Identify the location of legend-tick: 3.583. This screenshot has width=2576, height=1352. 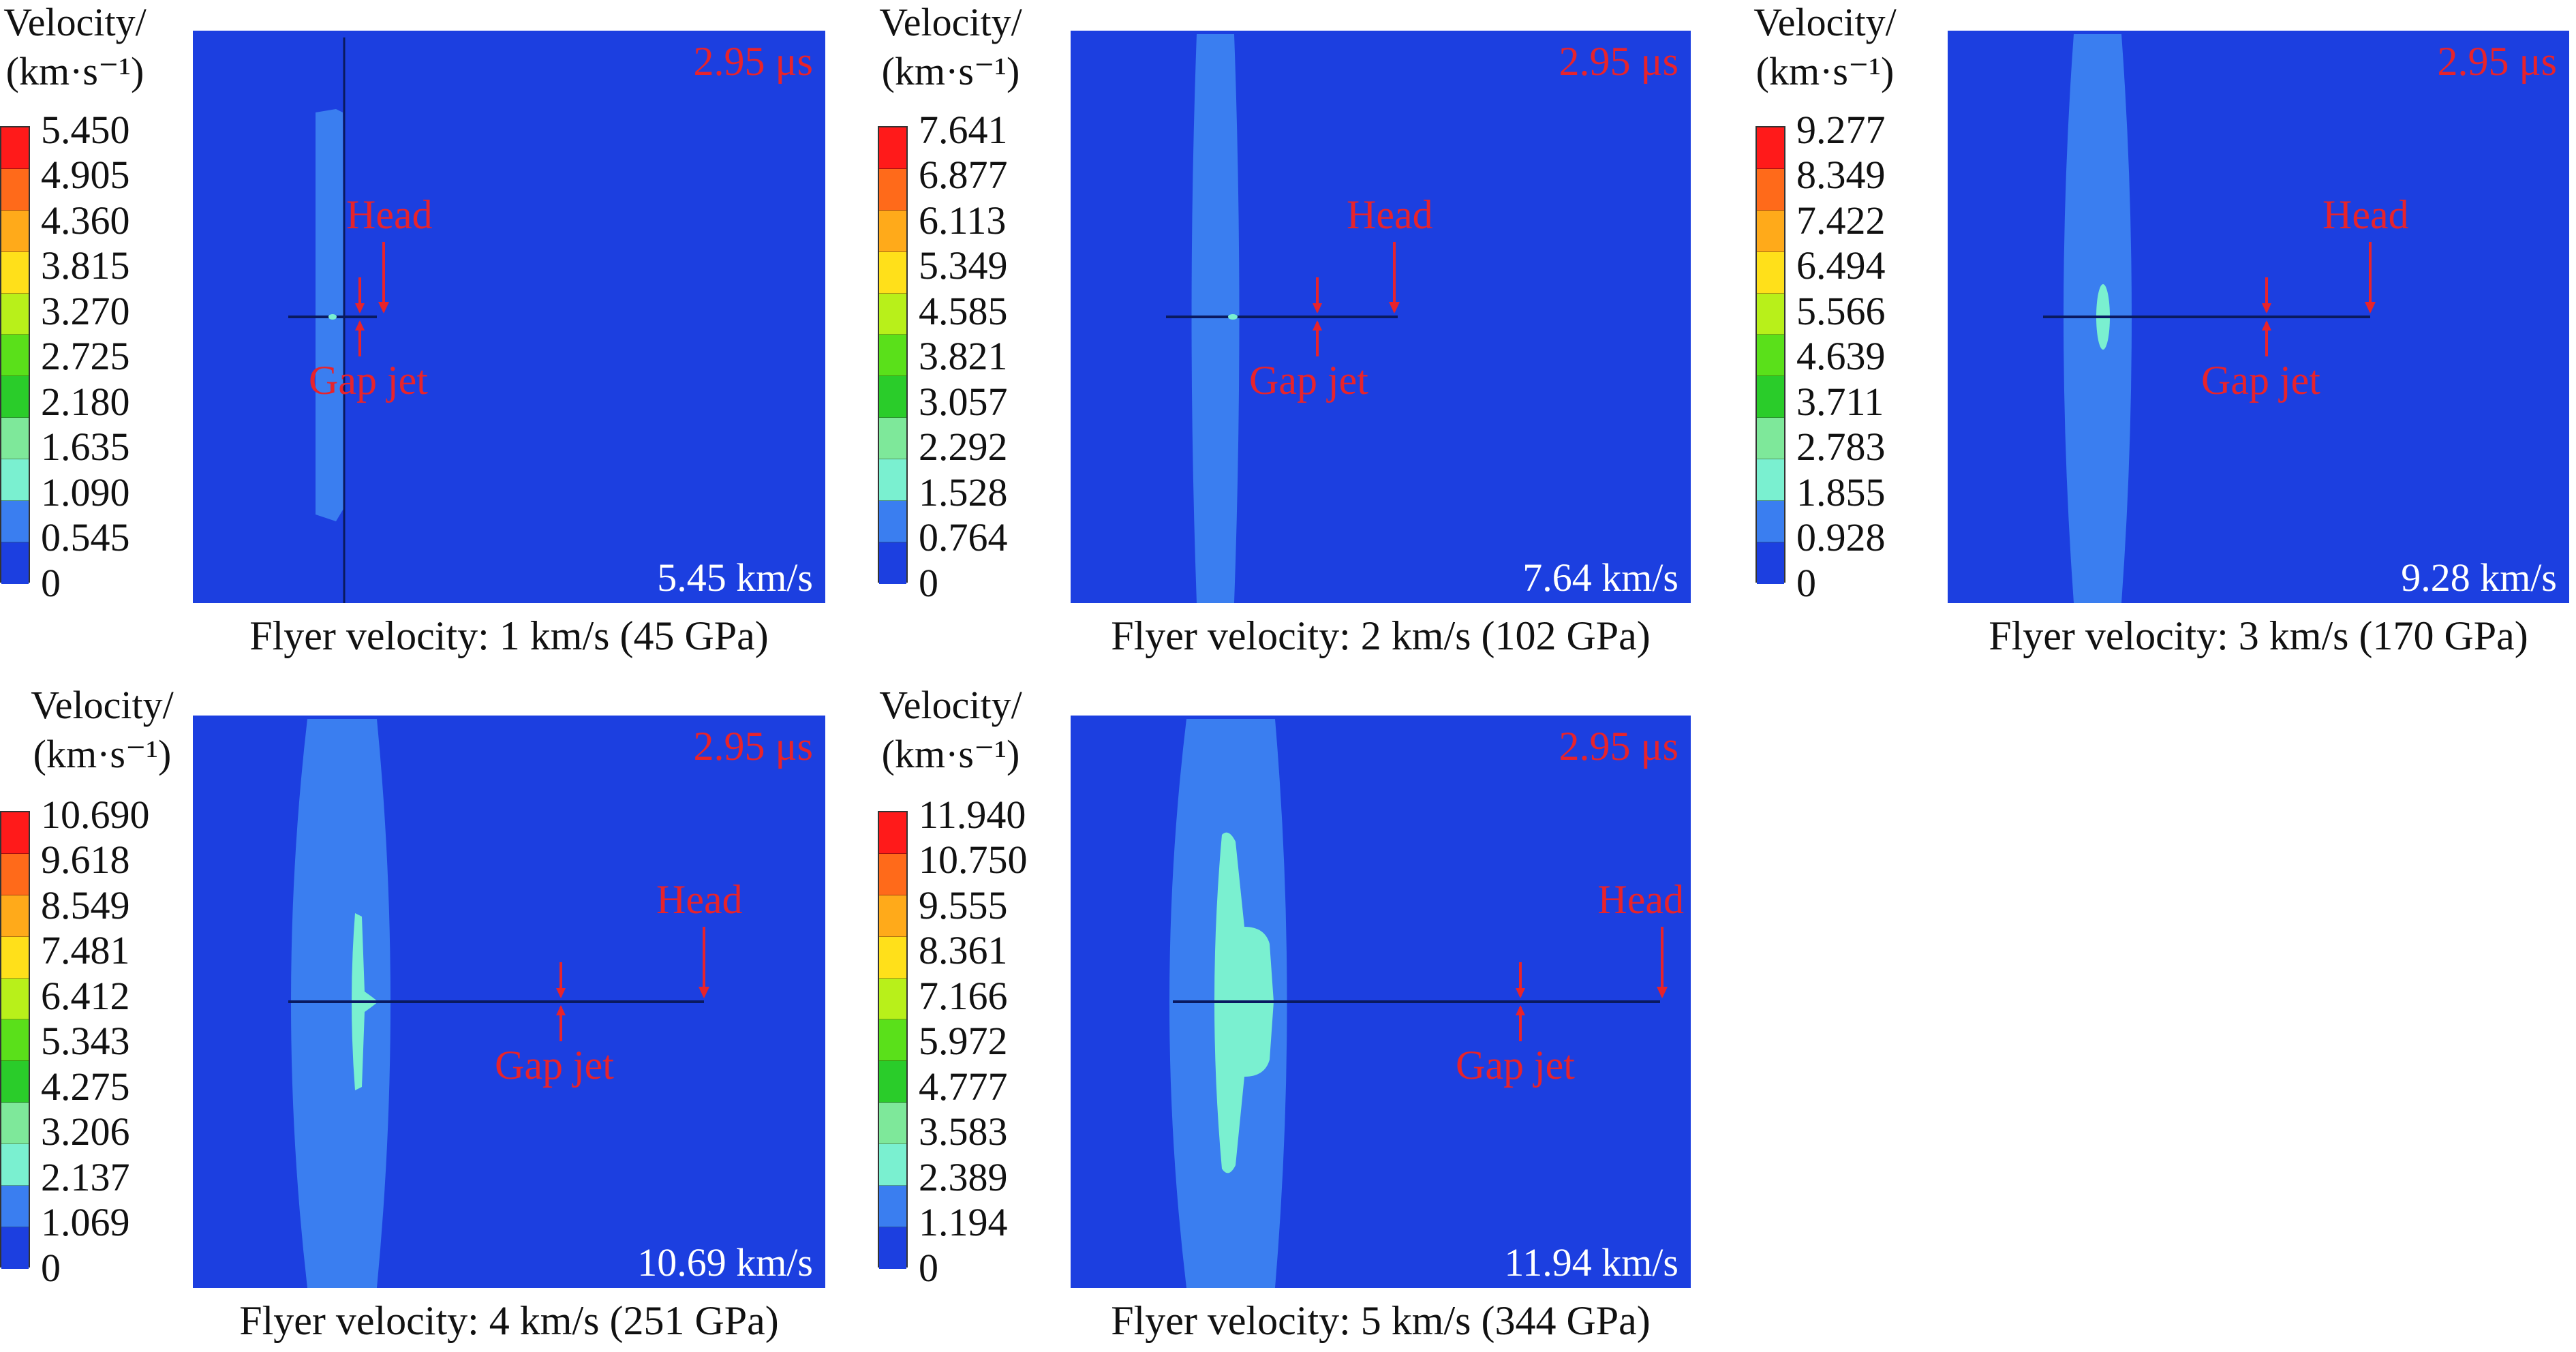
(963, 1131).